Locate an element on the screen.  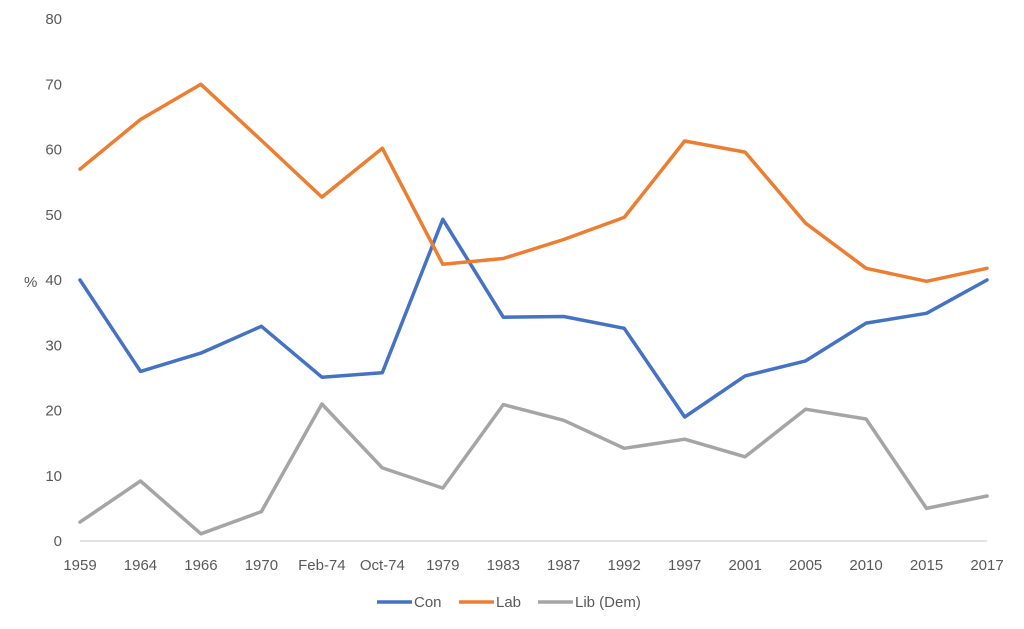
x-tick-label: 1979 is located at coordinates (442, 565).